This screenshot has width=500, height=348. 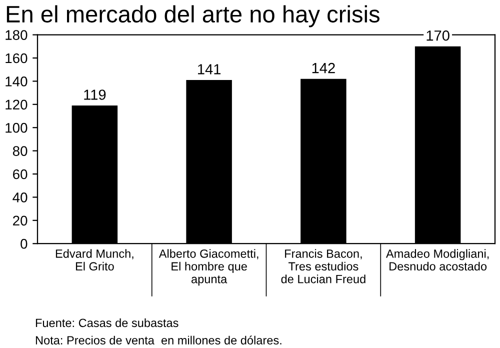 I want to click on y-tick-label: 20, so click(x=20, y=221).